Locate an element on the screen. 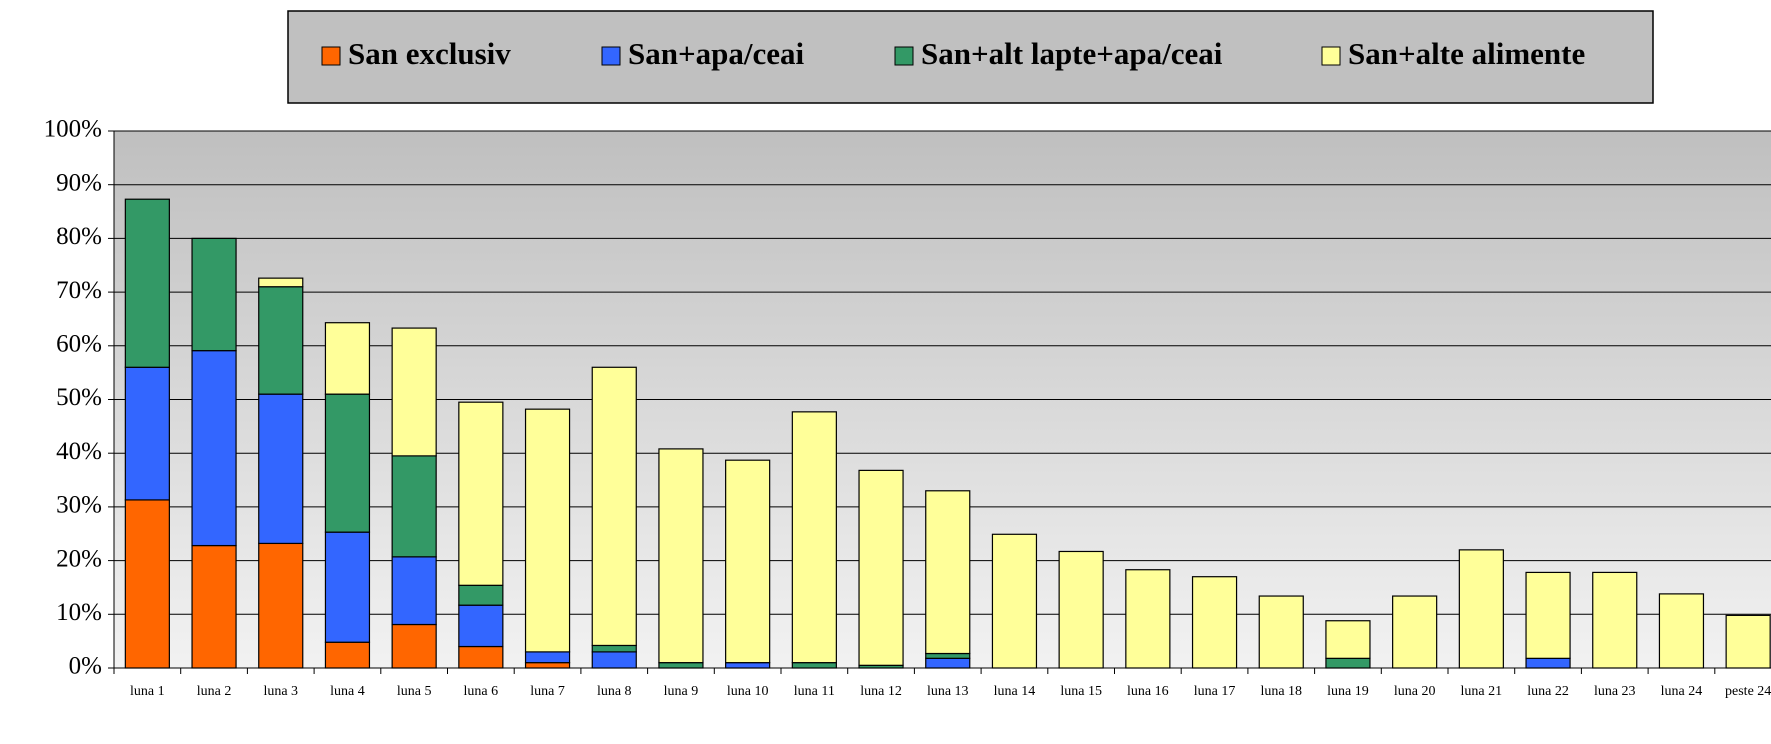 The image size is (1771, 744). x-tick-label: luna 2 is located at coordinates (214, 691).